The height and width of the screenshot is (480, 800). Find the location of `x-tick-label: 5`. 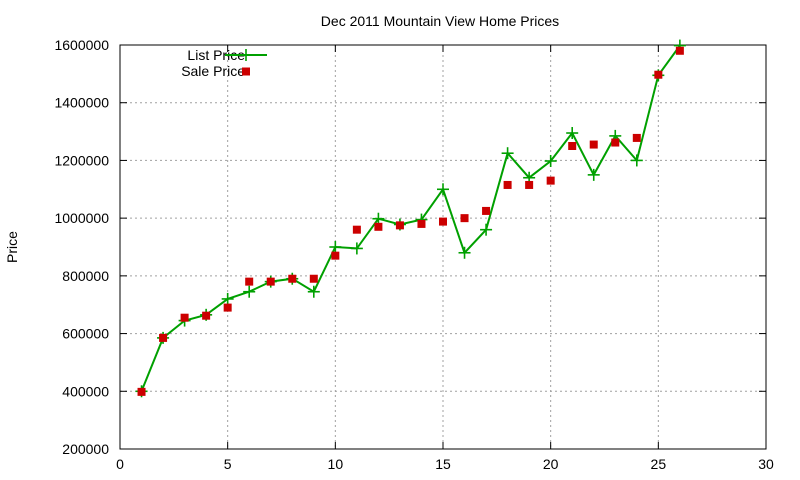

x-tick-label: 5 is located at coordinates (228, 464).